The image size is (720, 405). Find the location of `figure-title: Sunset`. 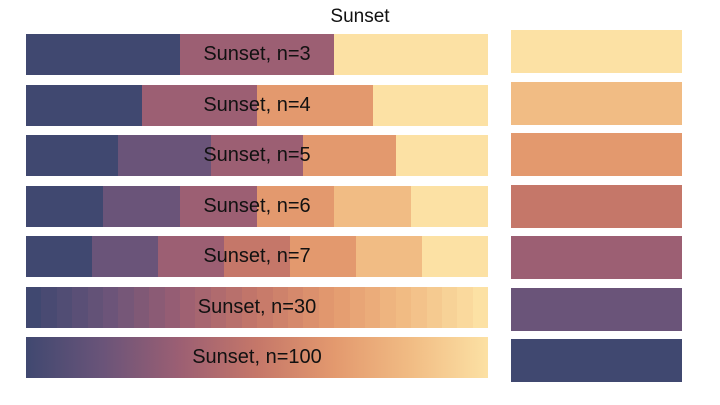

figure-title: Sunset is located at coordinates (360, 16).